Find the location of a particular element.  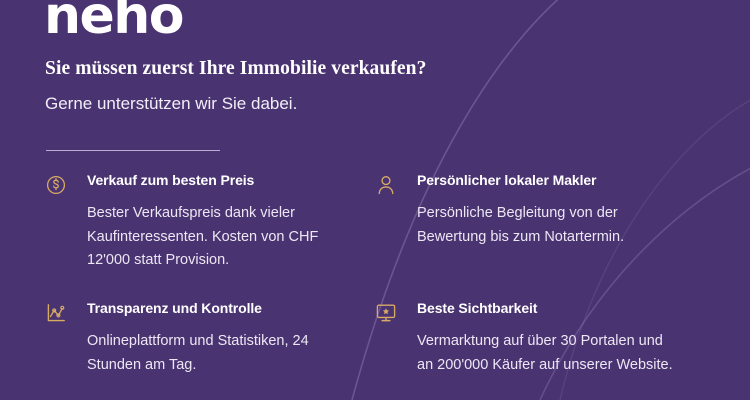

dollar-coin-icon is located at coordinates (56, 185).